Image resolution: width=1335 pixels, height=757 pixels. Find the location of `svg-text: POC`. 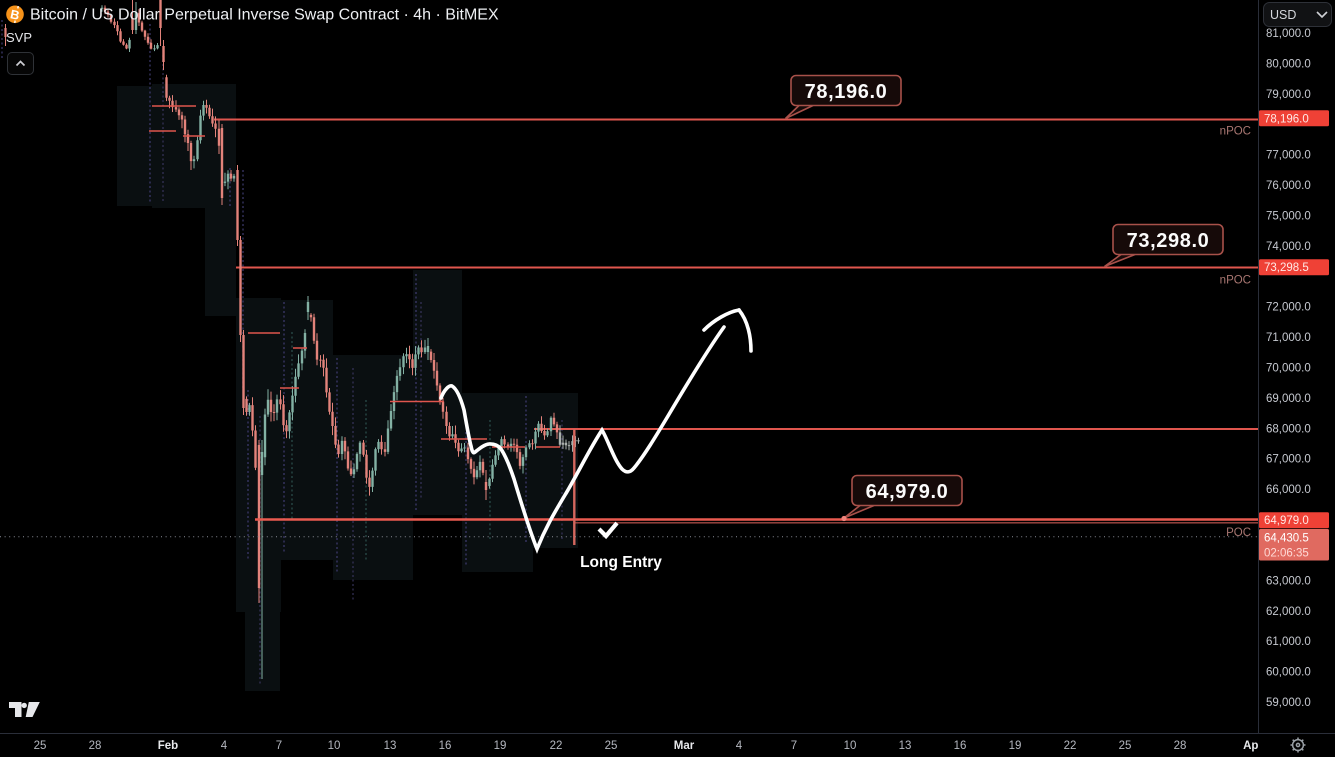

svg-text: POC is located at coordinates (1238, 533).